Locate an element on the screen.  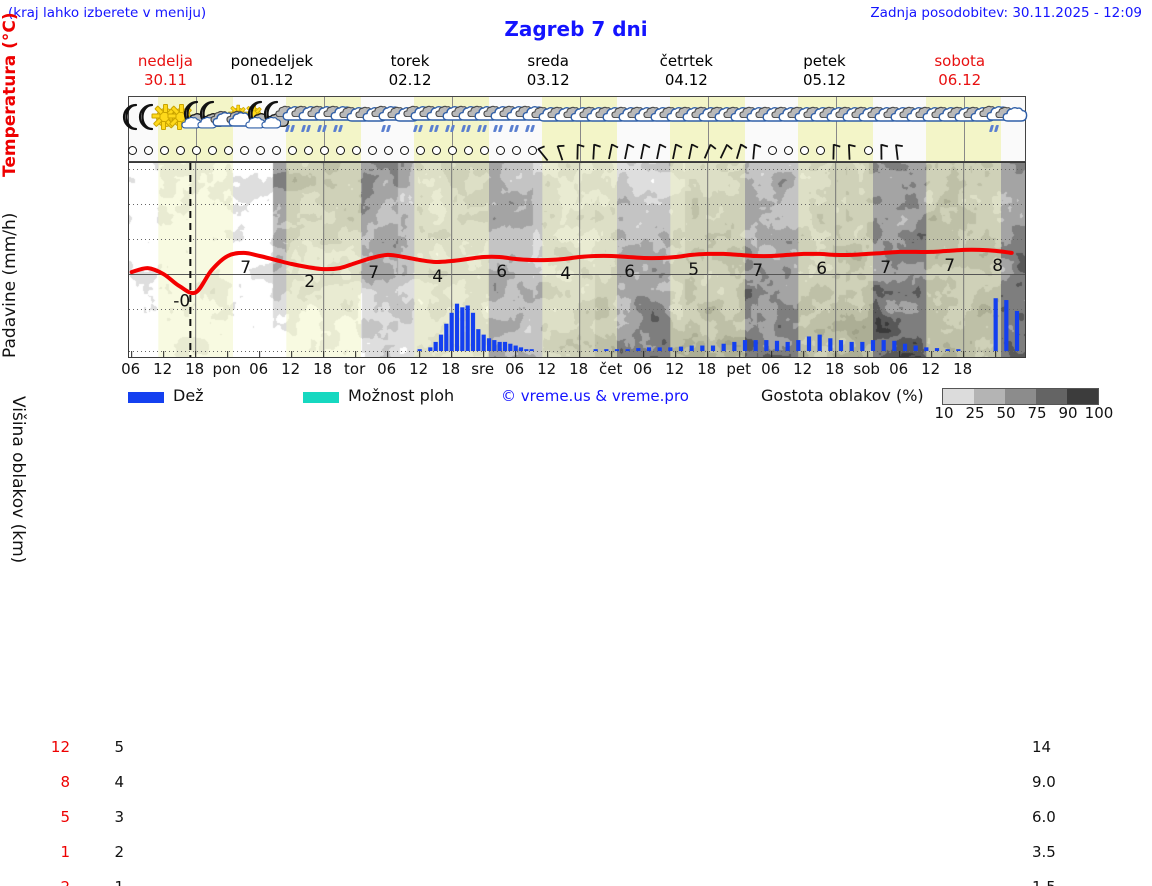
temperature-tick: 12 is located at coordinates (60, 747).